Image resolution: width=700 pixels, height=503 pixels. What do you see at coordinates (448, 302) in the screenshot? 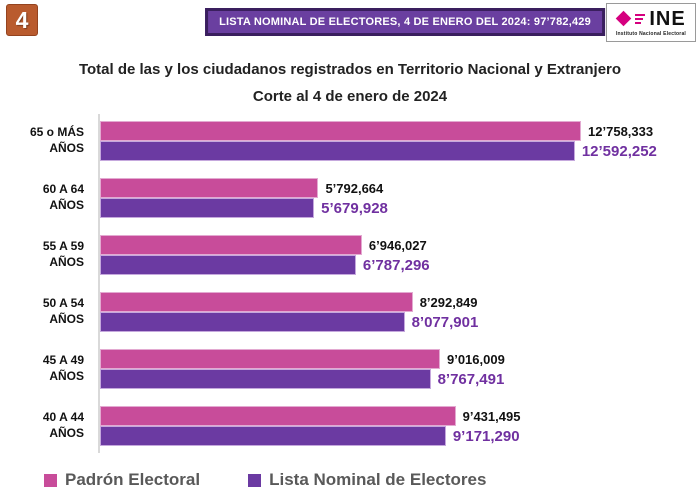
I see `padron-value-label: 8’292,849` at bounding box center [448, 302].